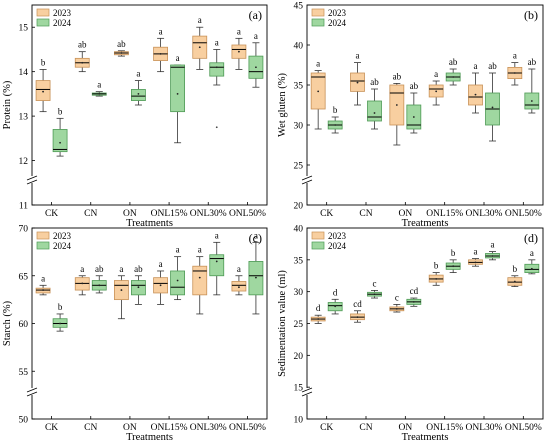  What do you see at coordinates (7, 323) in the screenshot?
I see `y-axis-label: Starch (%)` at bounding box center [7, 323].